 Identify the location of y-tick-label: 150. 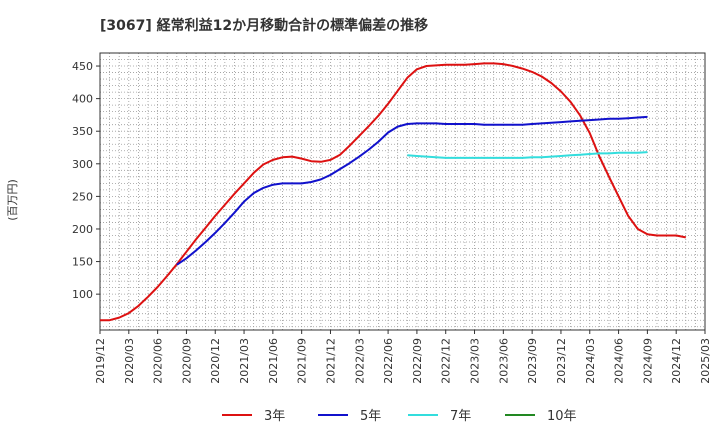
(82, 262).